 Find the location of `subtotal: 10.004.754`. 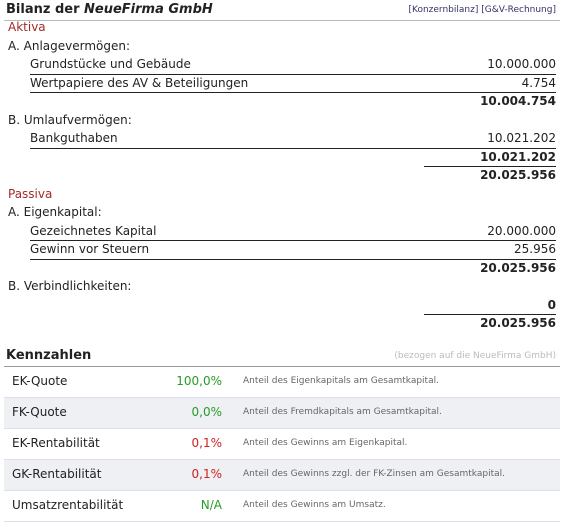

subtotal: 10.004.754 is located at coordinates (518, 101).